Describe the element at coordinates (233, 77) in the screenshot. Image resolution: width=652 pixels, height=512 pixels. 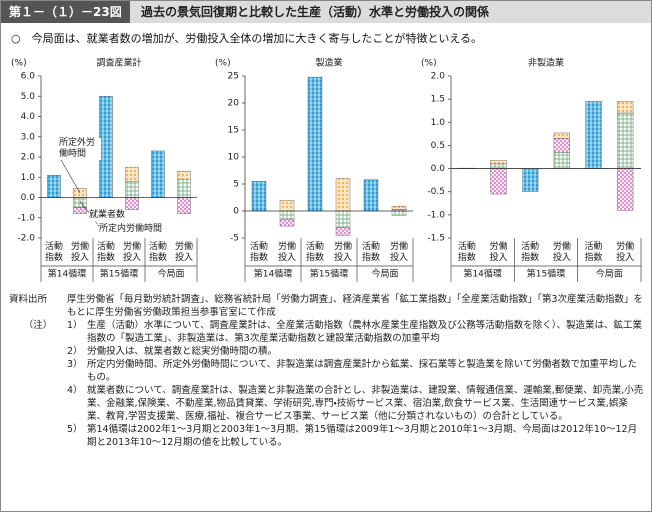
I see `y-tick-label: 25` at that location.